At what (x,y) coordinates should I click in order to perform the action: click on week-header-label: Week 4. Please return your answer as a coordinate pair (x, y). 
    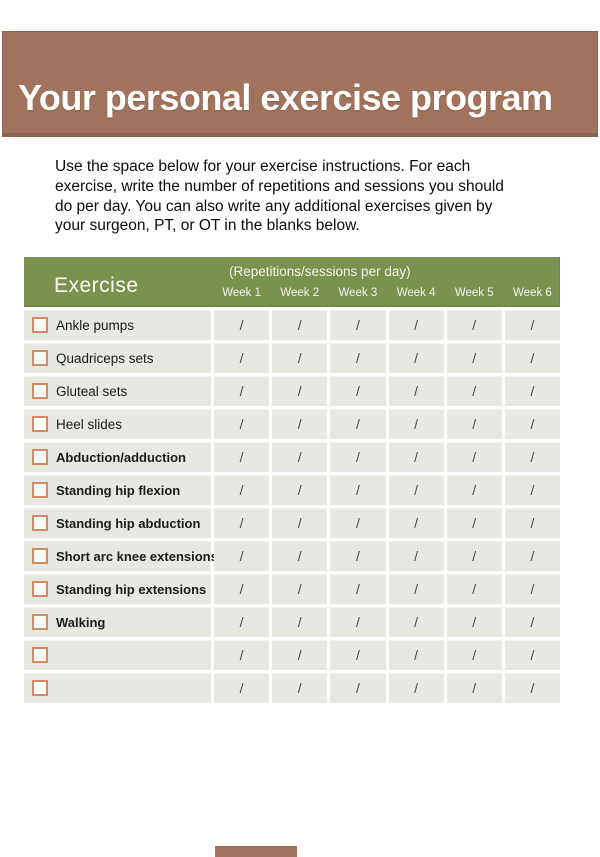
    Looking at the image, I should click on (416, 293).